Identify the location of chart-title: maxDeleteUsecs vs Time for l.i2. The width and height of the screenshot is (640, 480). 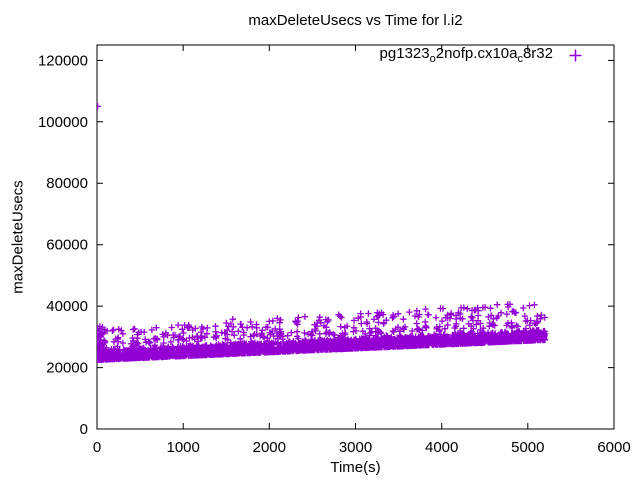
(355, 20).